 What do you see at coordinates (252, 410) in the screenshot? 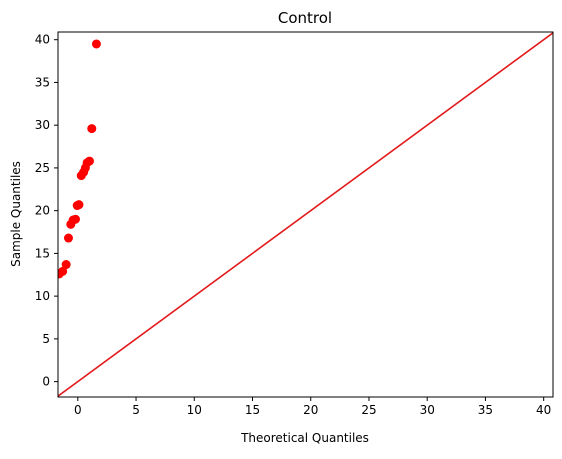
I see `x-tick-label: 15` at bounding box center [252, 410].